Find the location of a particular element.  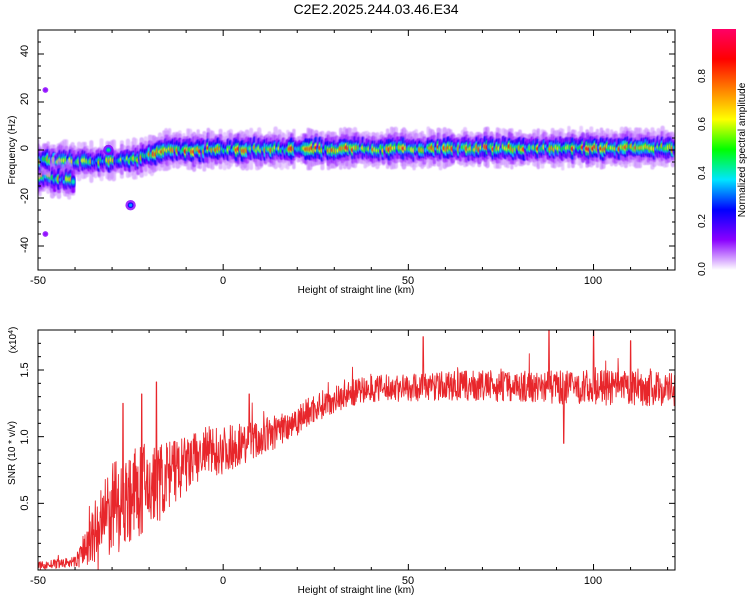

y-tick-label: 40 is located at coordinates (25, 51).